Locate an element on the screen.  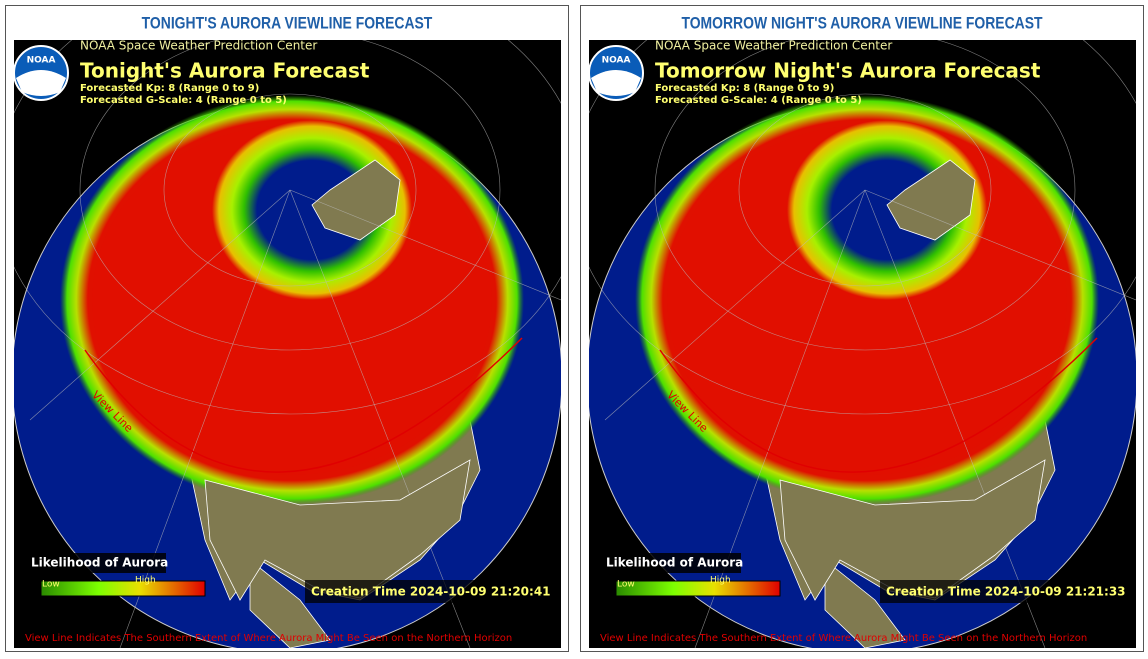
panel-heading: TONIGHT'S AURORA VIEWLINE FORECAST is located at coordinates (287, 23).